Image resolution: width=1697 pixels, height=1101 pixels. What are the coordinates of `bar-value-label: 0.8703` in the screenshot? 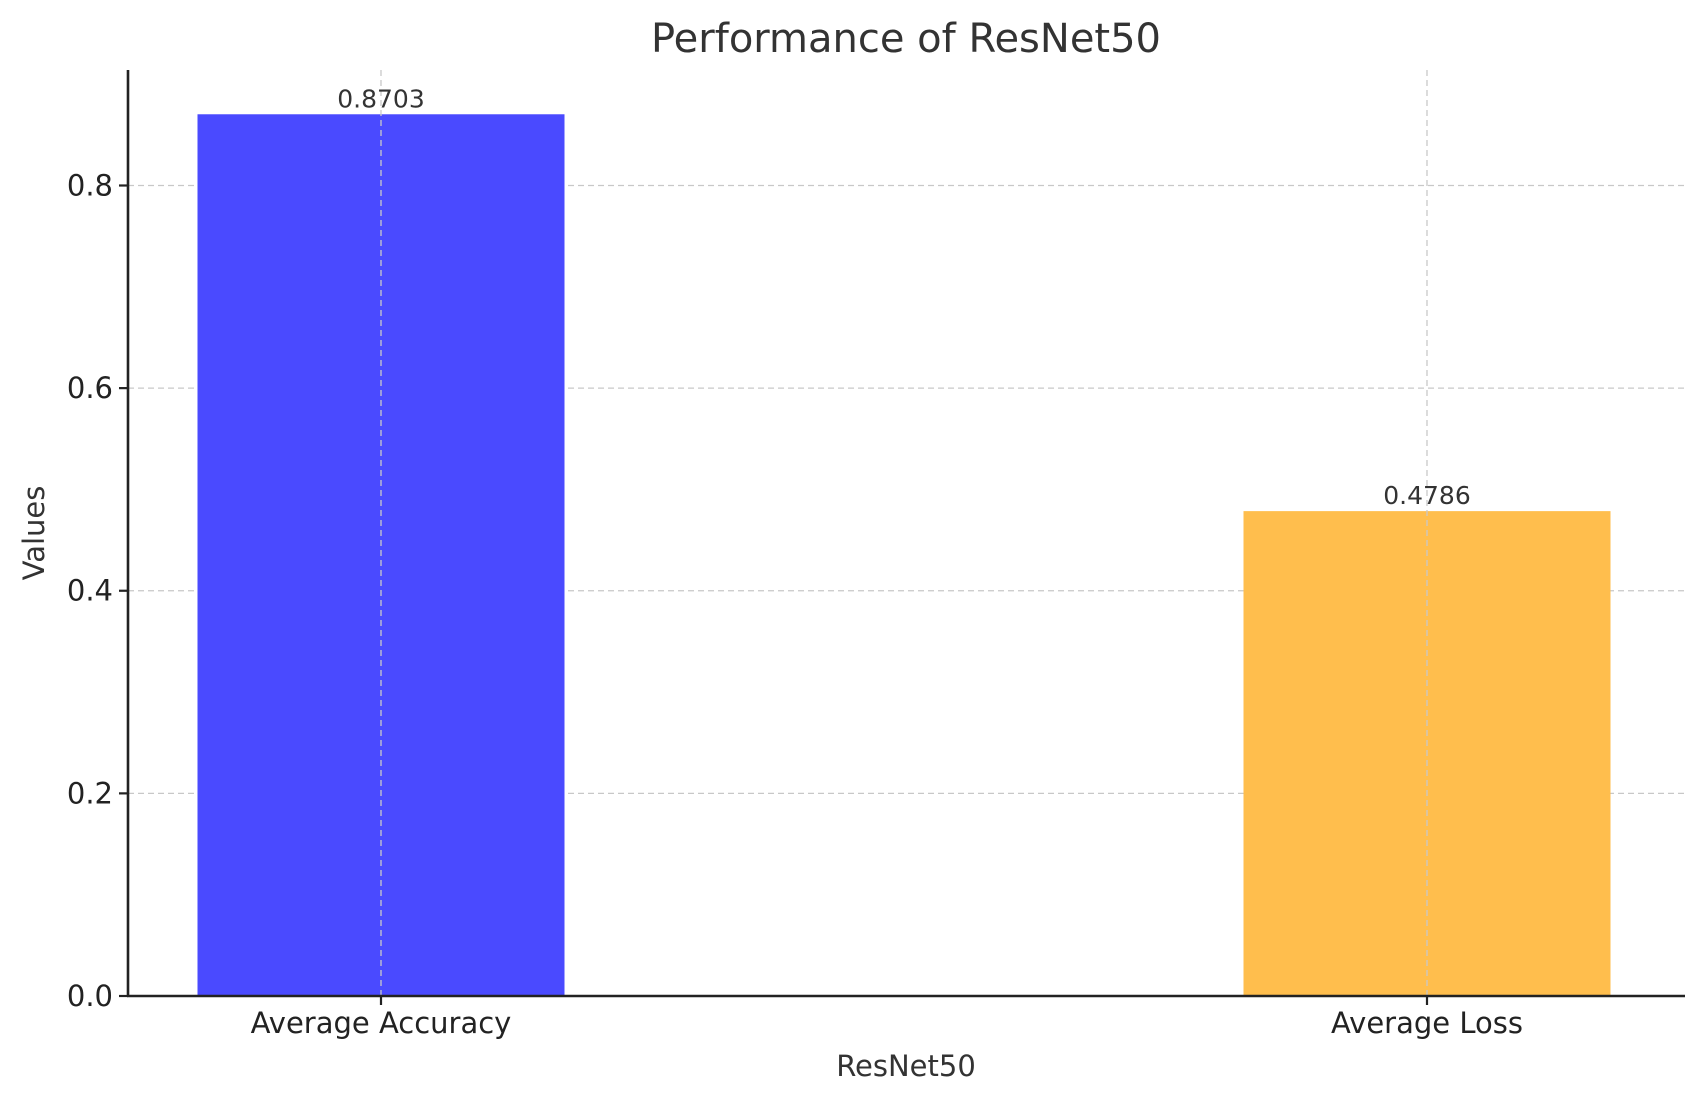 It's located at (380, 98).